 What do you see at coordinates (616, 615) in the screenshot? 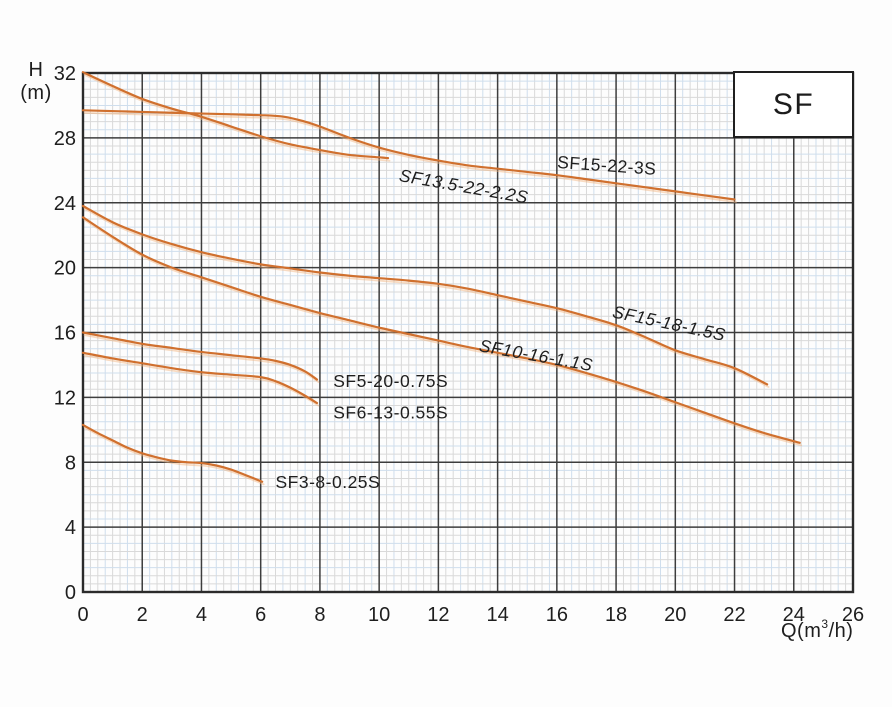
I see `x-tick-label: 18` at bounding box center [616, 615].